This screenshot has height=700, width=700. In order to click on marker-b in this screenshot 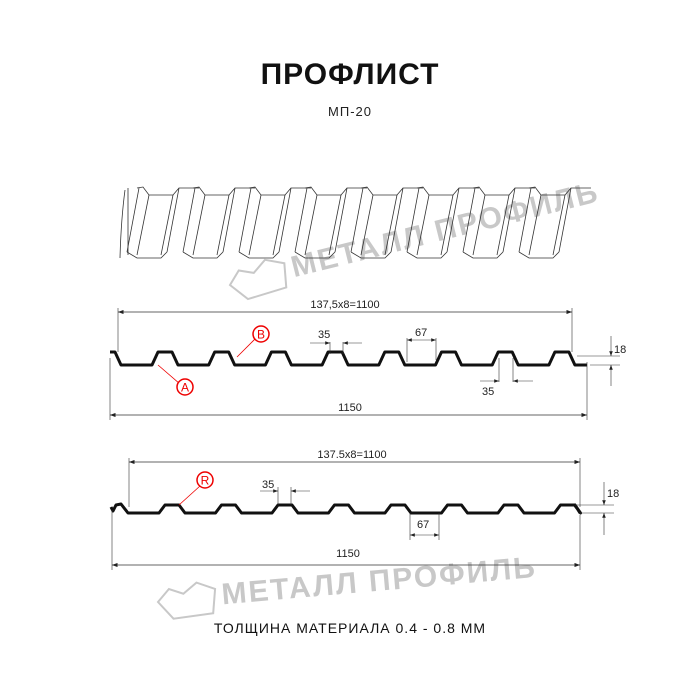, I will do `click(261, 334)`.